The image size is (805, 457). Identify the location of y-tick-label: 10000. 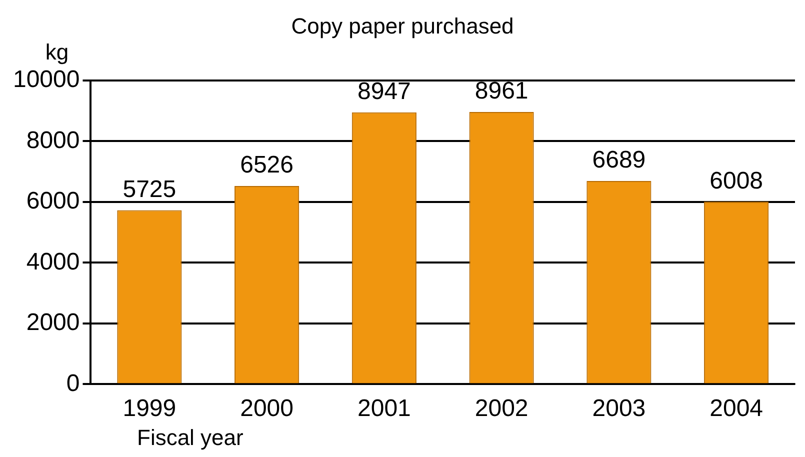
(46, 80).